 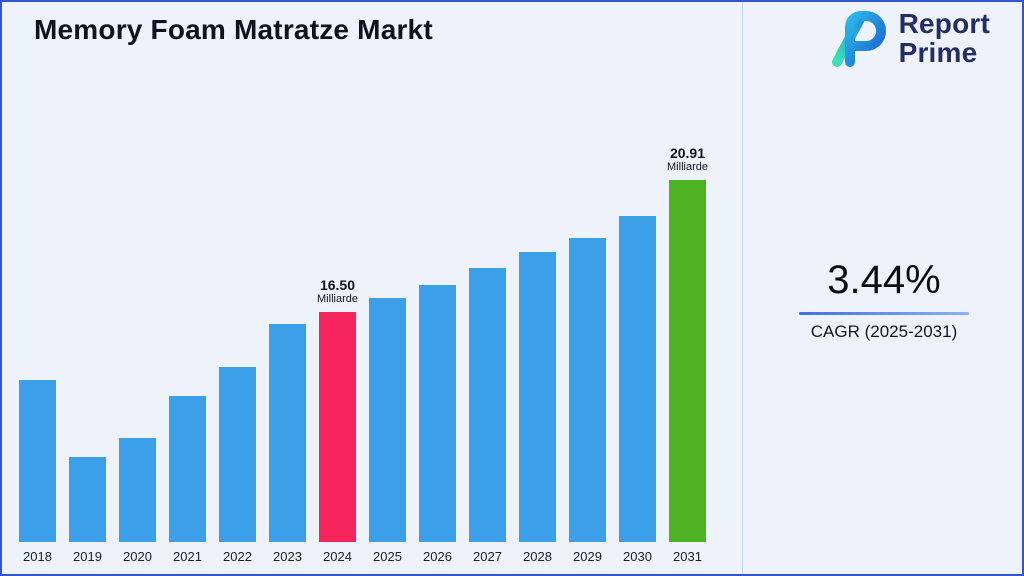 What do you see at coordinates (884, 331) in the screenshot?
I see `cagr-label: CAGR (2025-2031)` at bounding box center [884, 331].